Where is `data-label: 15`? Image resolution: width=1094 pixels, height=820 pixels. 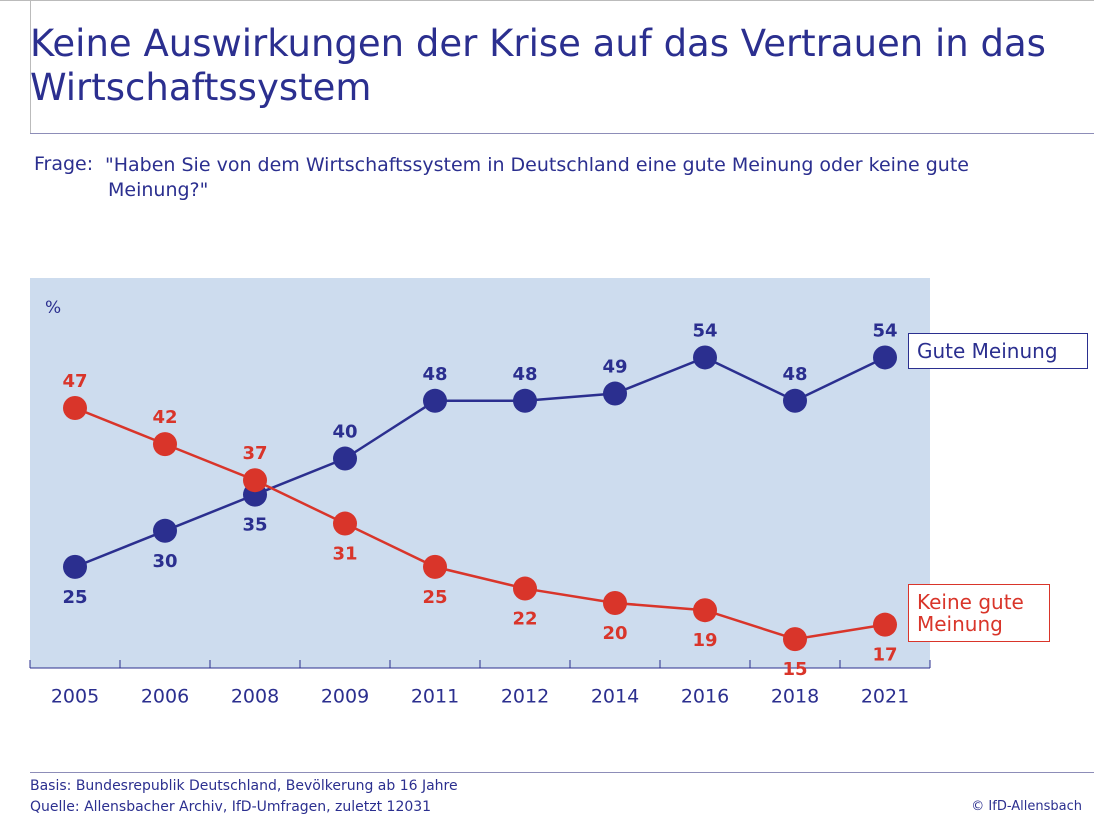 data-label: 15 is located at coordinates (794, 669).